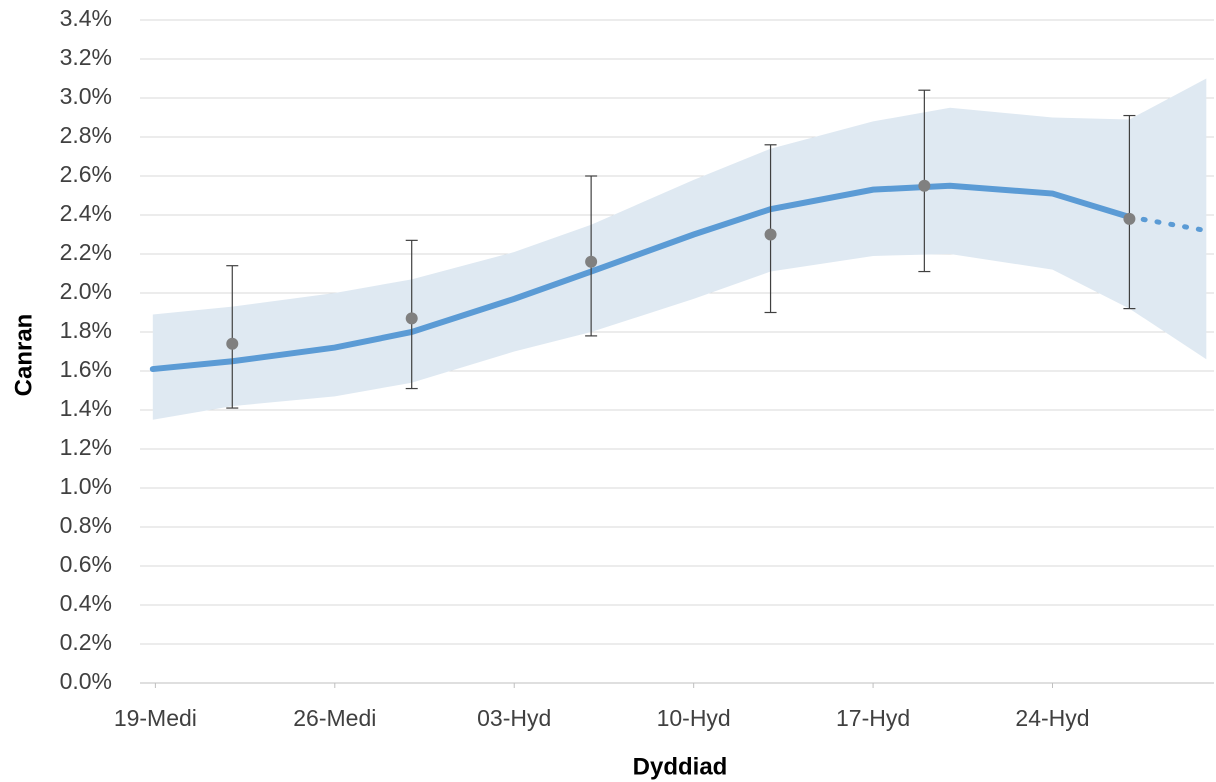 Image resolution: width=1216 pixels, height=782 pixels. What do you see at coordinates (514, 718) in the screenshot?
I see `x-tick-label: 03-Hyd` at bounding box center [514, 718].